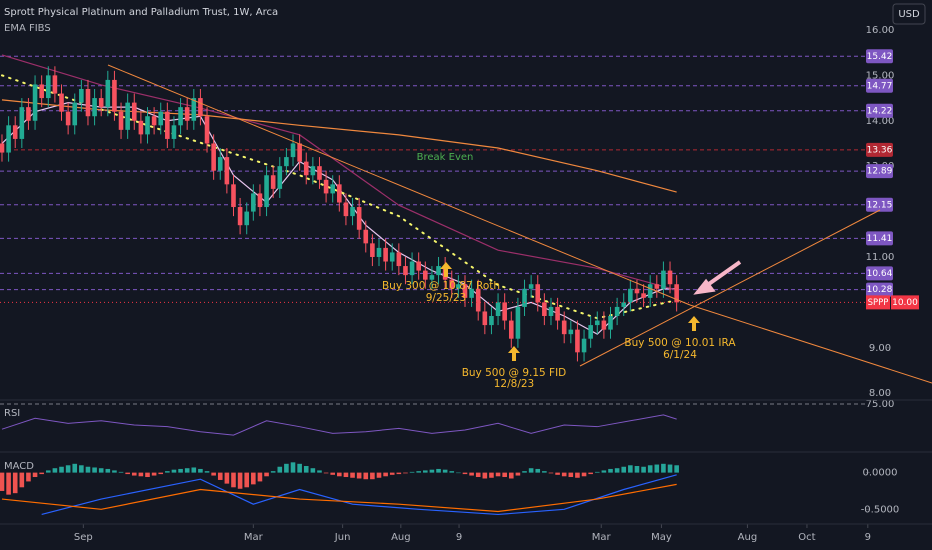 The height and width of the screenshot is (550, 932). I want to click on level-label: 10.28, so click(880, 290).